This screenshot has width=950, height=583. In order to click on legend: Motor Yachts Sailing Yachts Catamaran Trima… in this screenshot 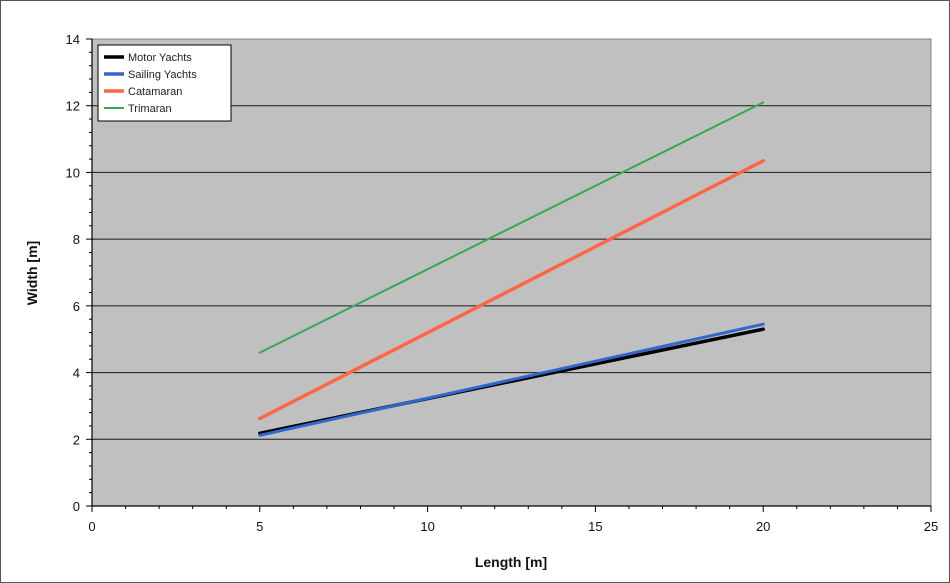, I will do `click(164, 83)`.